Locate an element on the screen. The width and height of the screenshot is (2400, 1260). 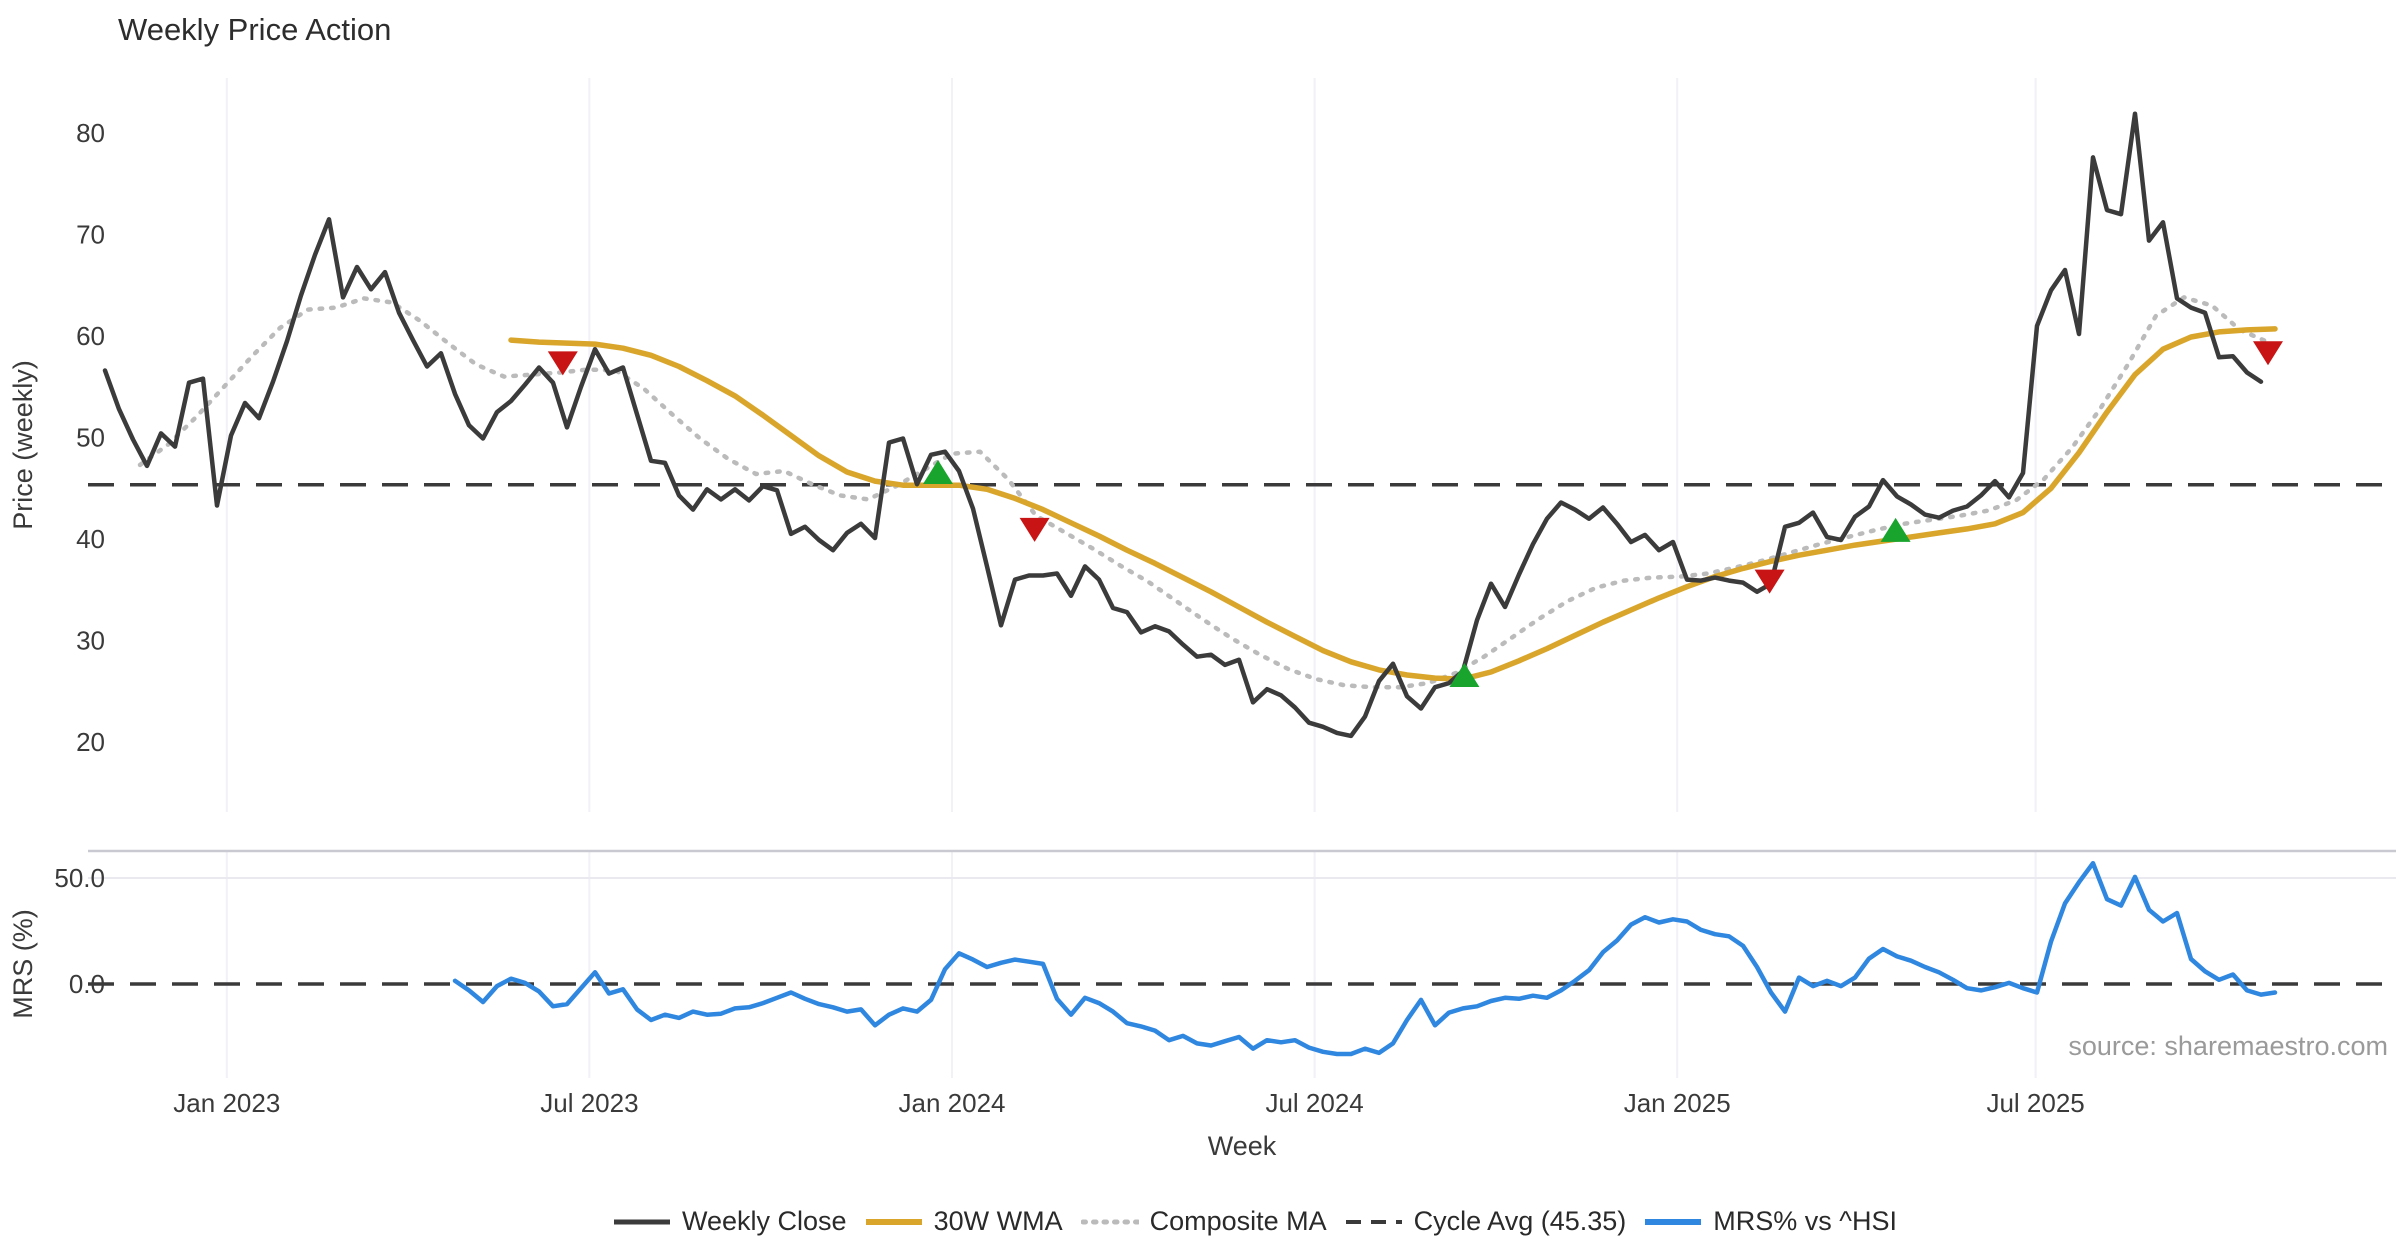
x-tick-label: Jan 2025 is located at coordinates (1677, 1103).